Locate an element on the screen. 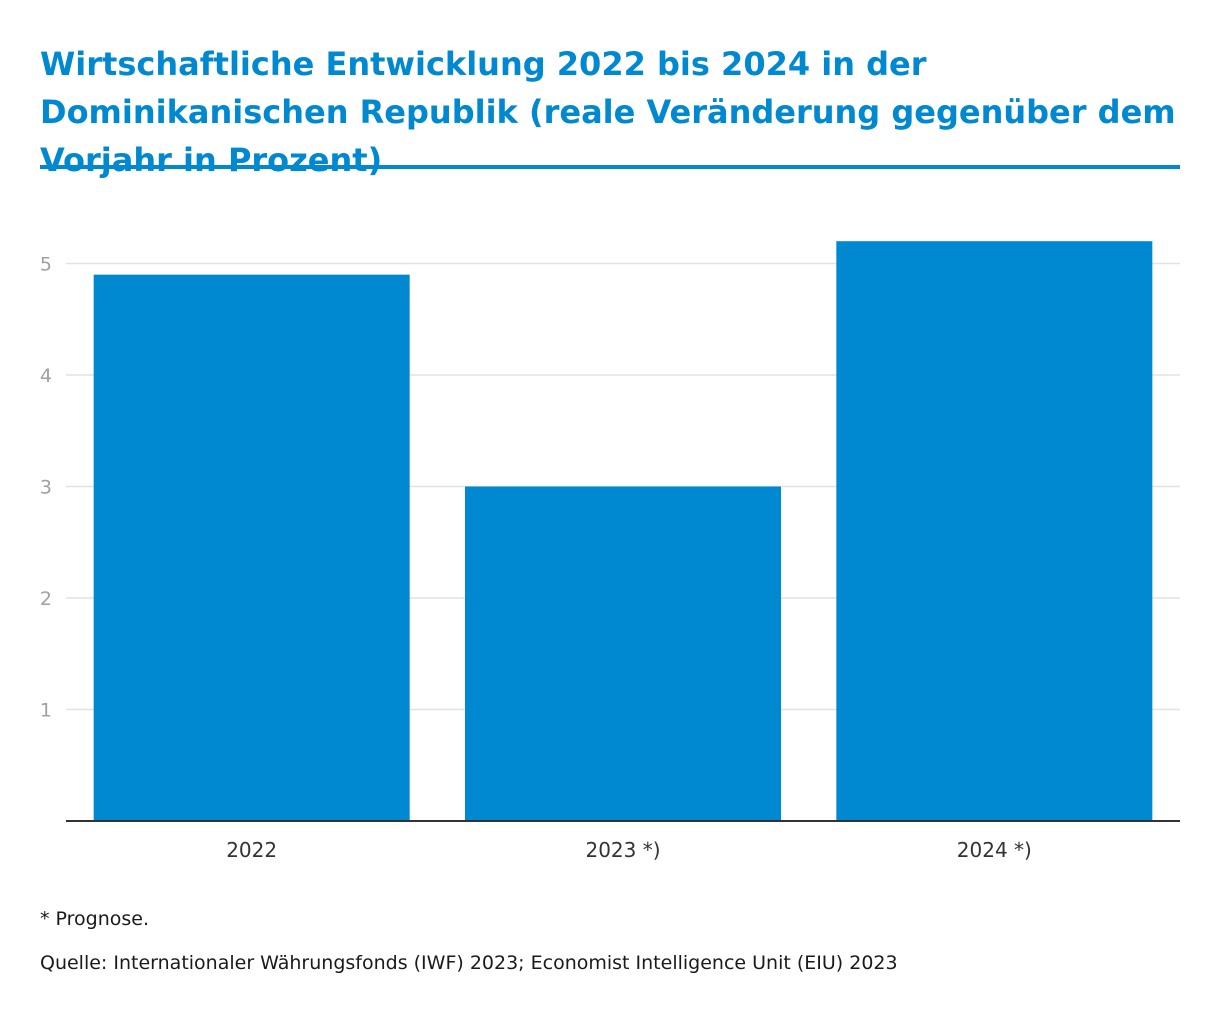  y-tick-label: 1 is located at coordinates (46, 711).